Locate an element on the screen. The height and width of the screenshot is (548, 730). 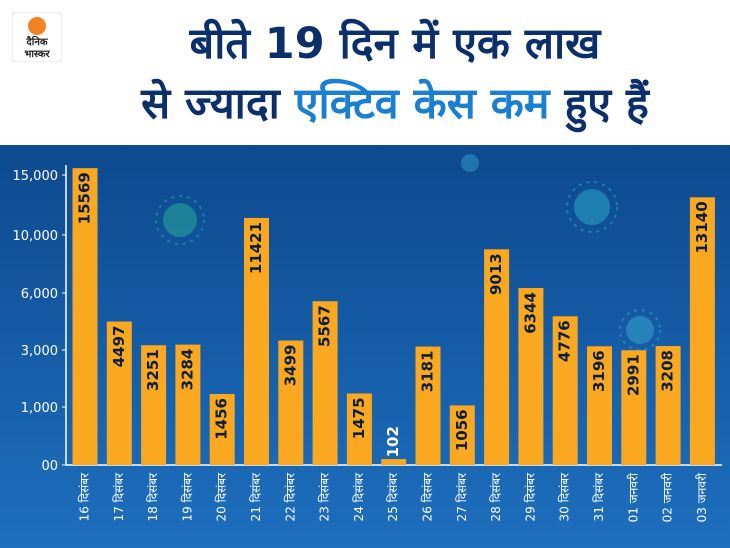
x-tick-label: 19 दिसंबर is located at coordinates (187, 497).